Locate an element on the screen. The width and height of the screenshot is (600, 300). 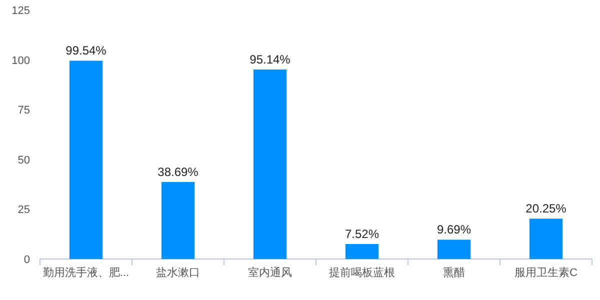
x-tick-label: 盐水漱口 is located at coordinates (178, 272).